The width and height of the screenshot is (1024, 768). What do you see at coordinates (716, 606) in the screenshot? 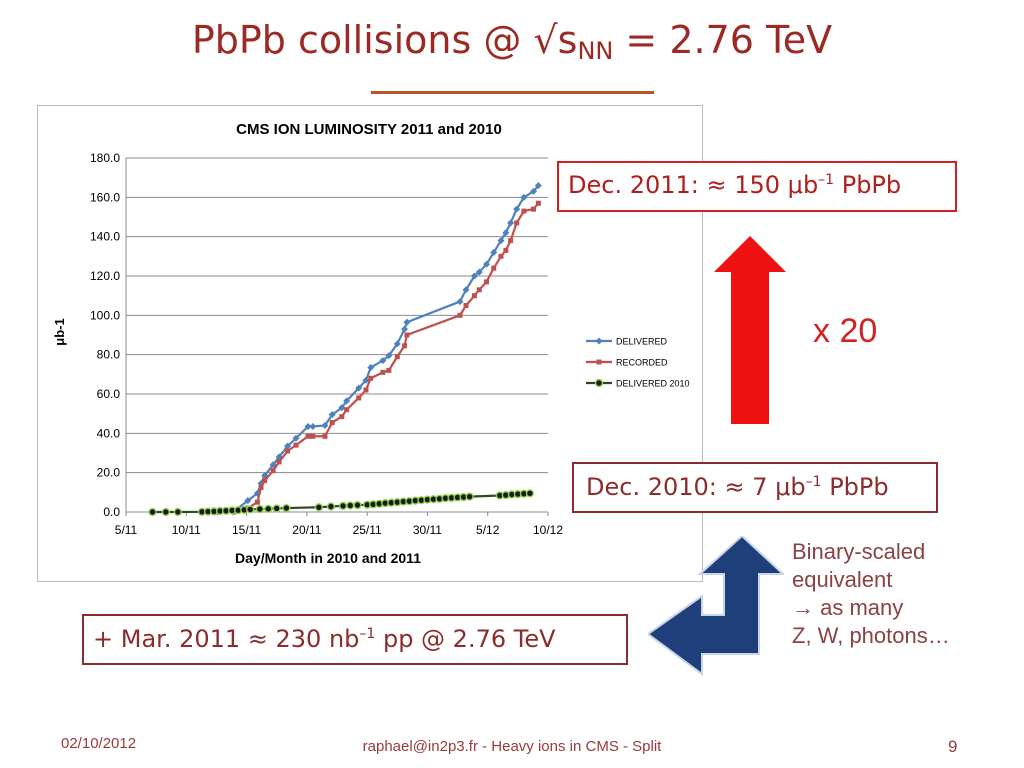
I see `bent-arrow-icon` at bounding box center [716, 606].